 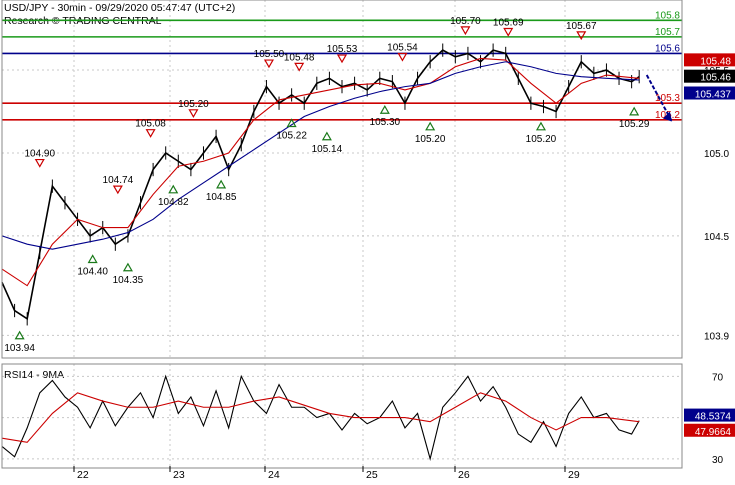 I want to click on rsi-badge-label: 47.9664, so click(x=713, y=432).